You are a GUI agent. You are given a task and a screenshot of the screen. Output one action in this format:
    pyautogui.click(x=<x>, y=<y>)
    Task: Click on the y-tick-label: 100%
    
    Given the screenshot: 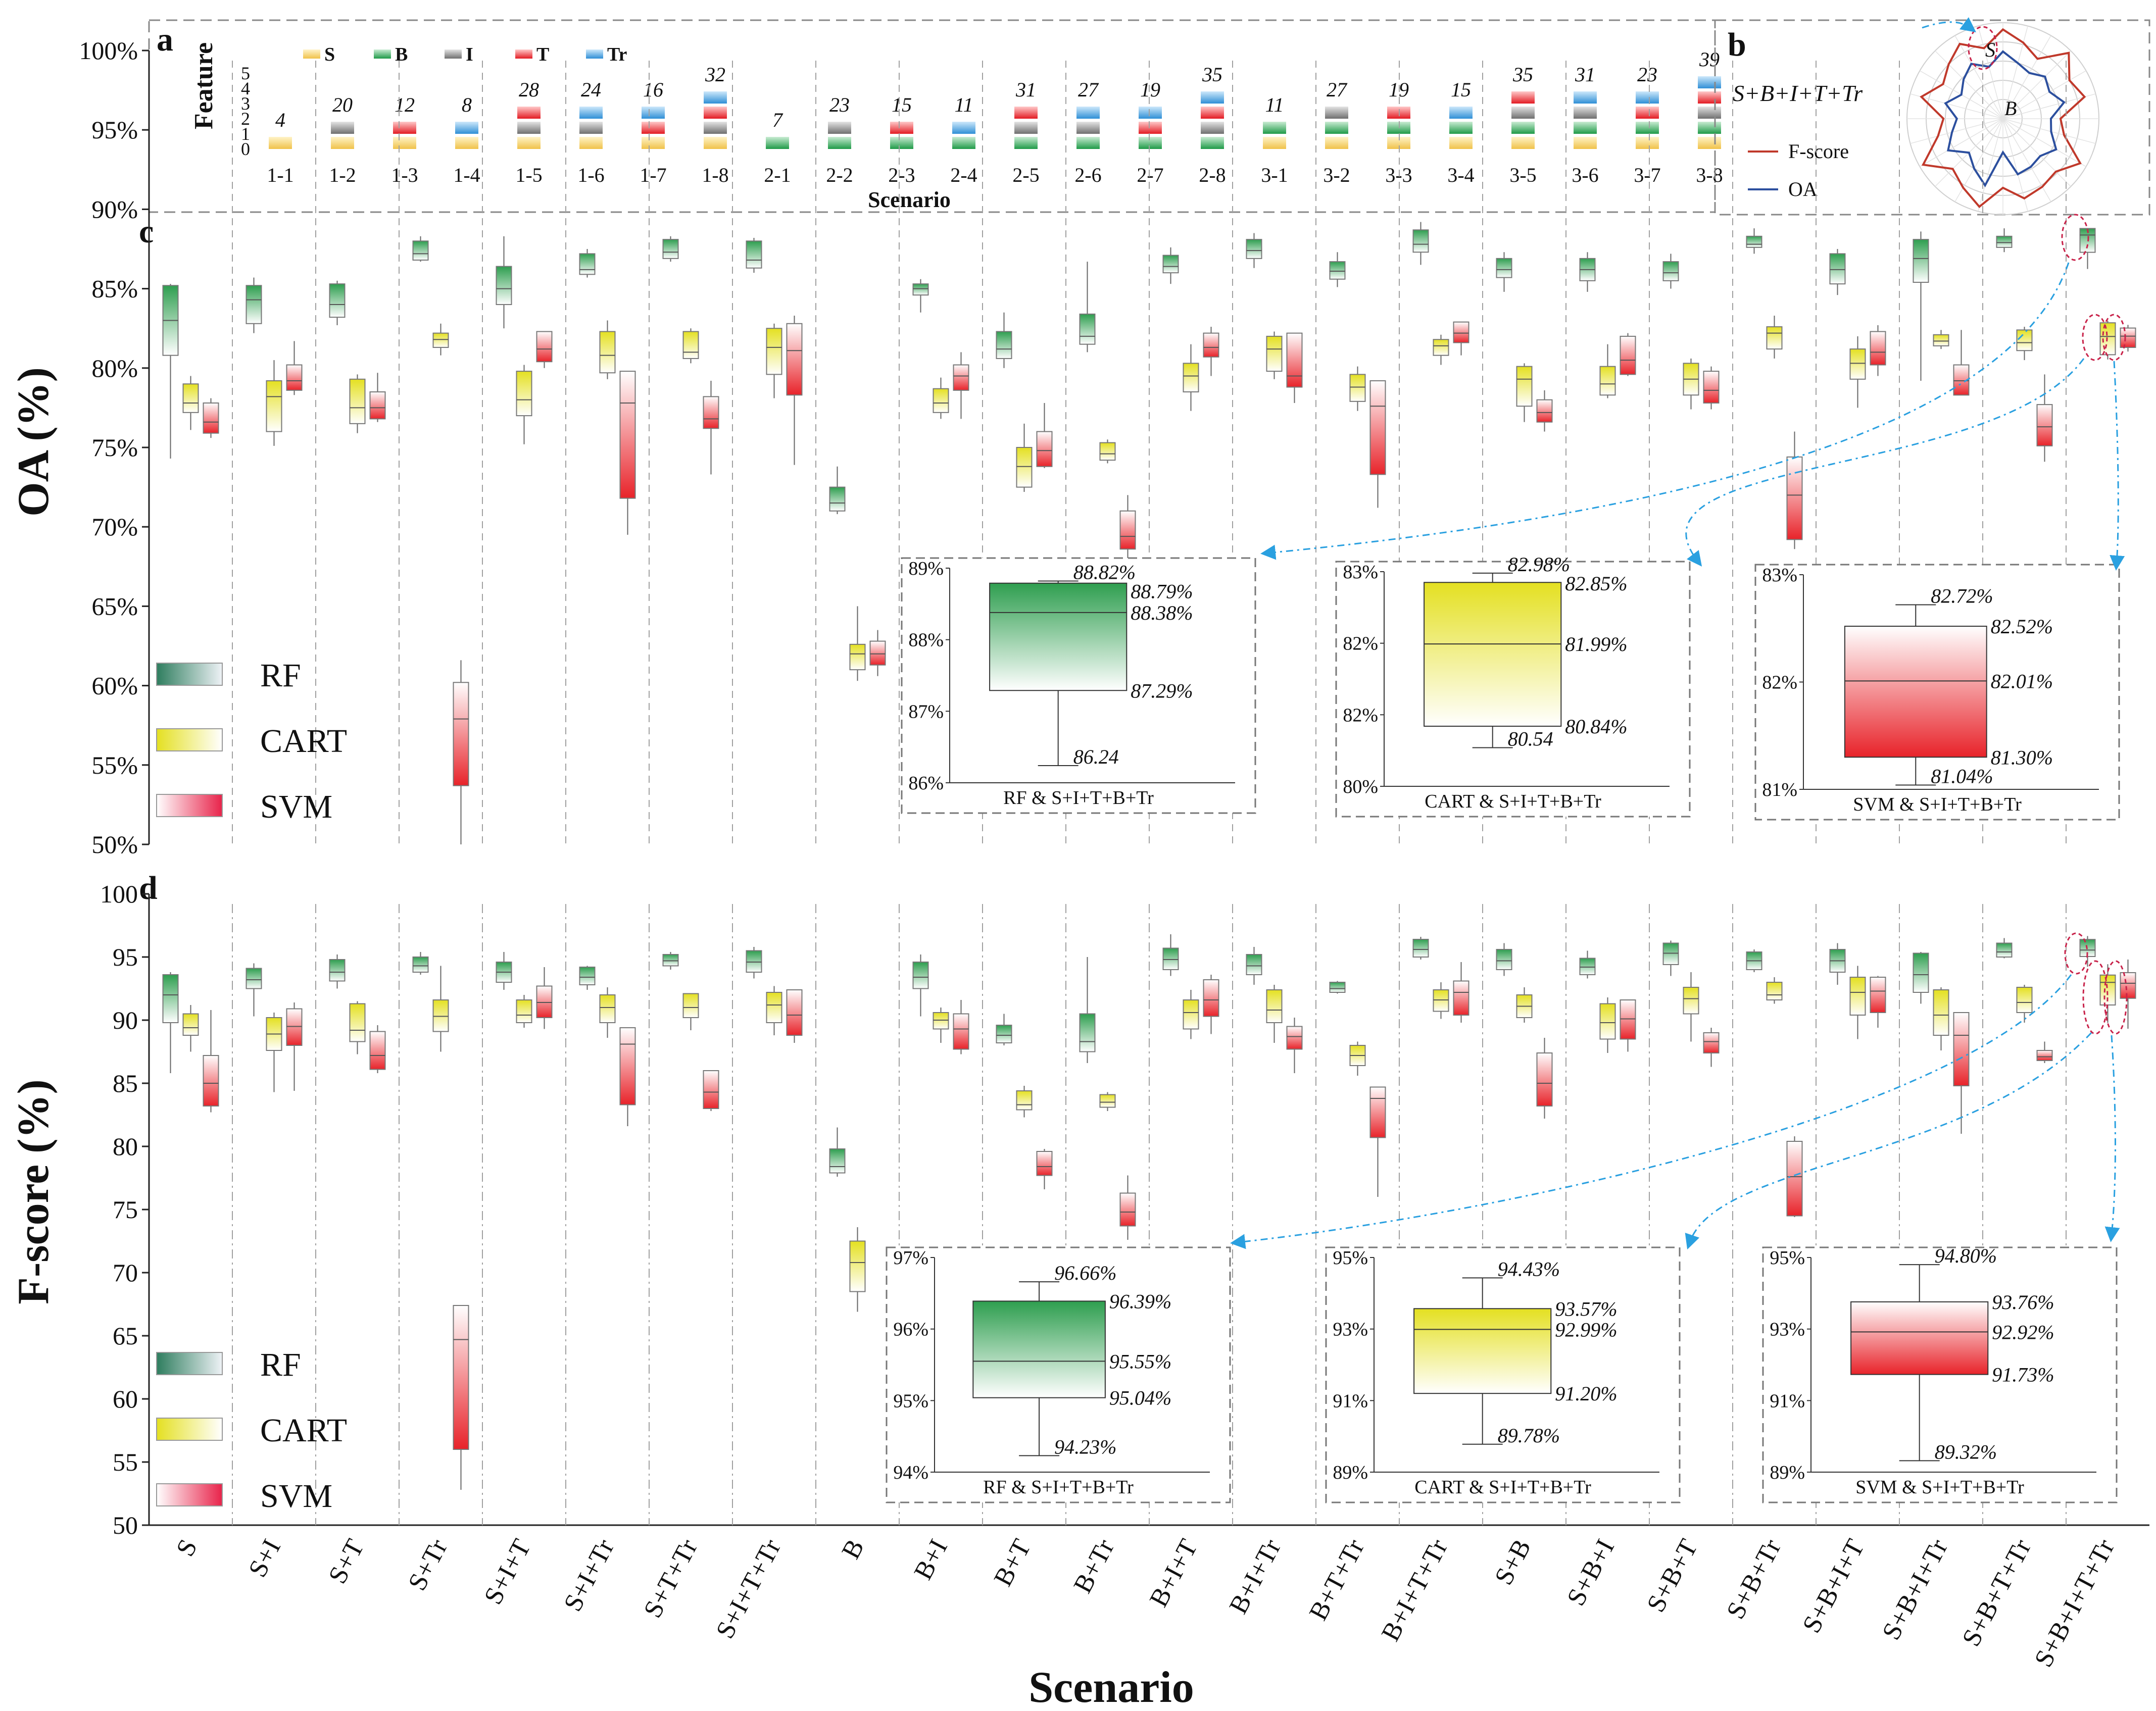 What is the action you would take?
    pyautogui.click(x=108, y=50)
    